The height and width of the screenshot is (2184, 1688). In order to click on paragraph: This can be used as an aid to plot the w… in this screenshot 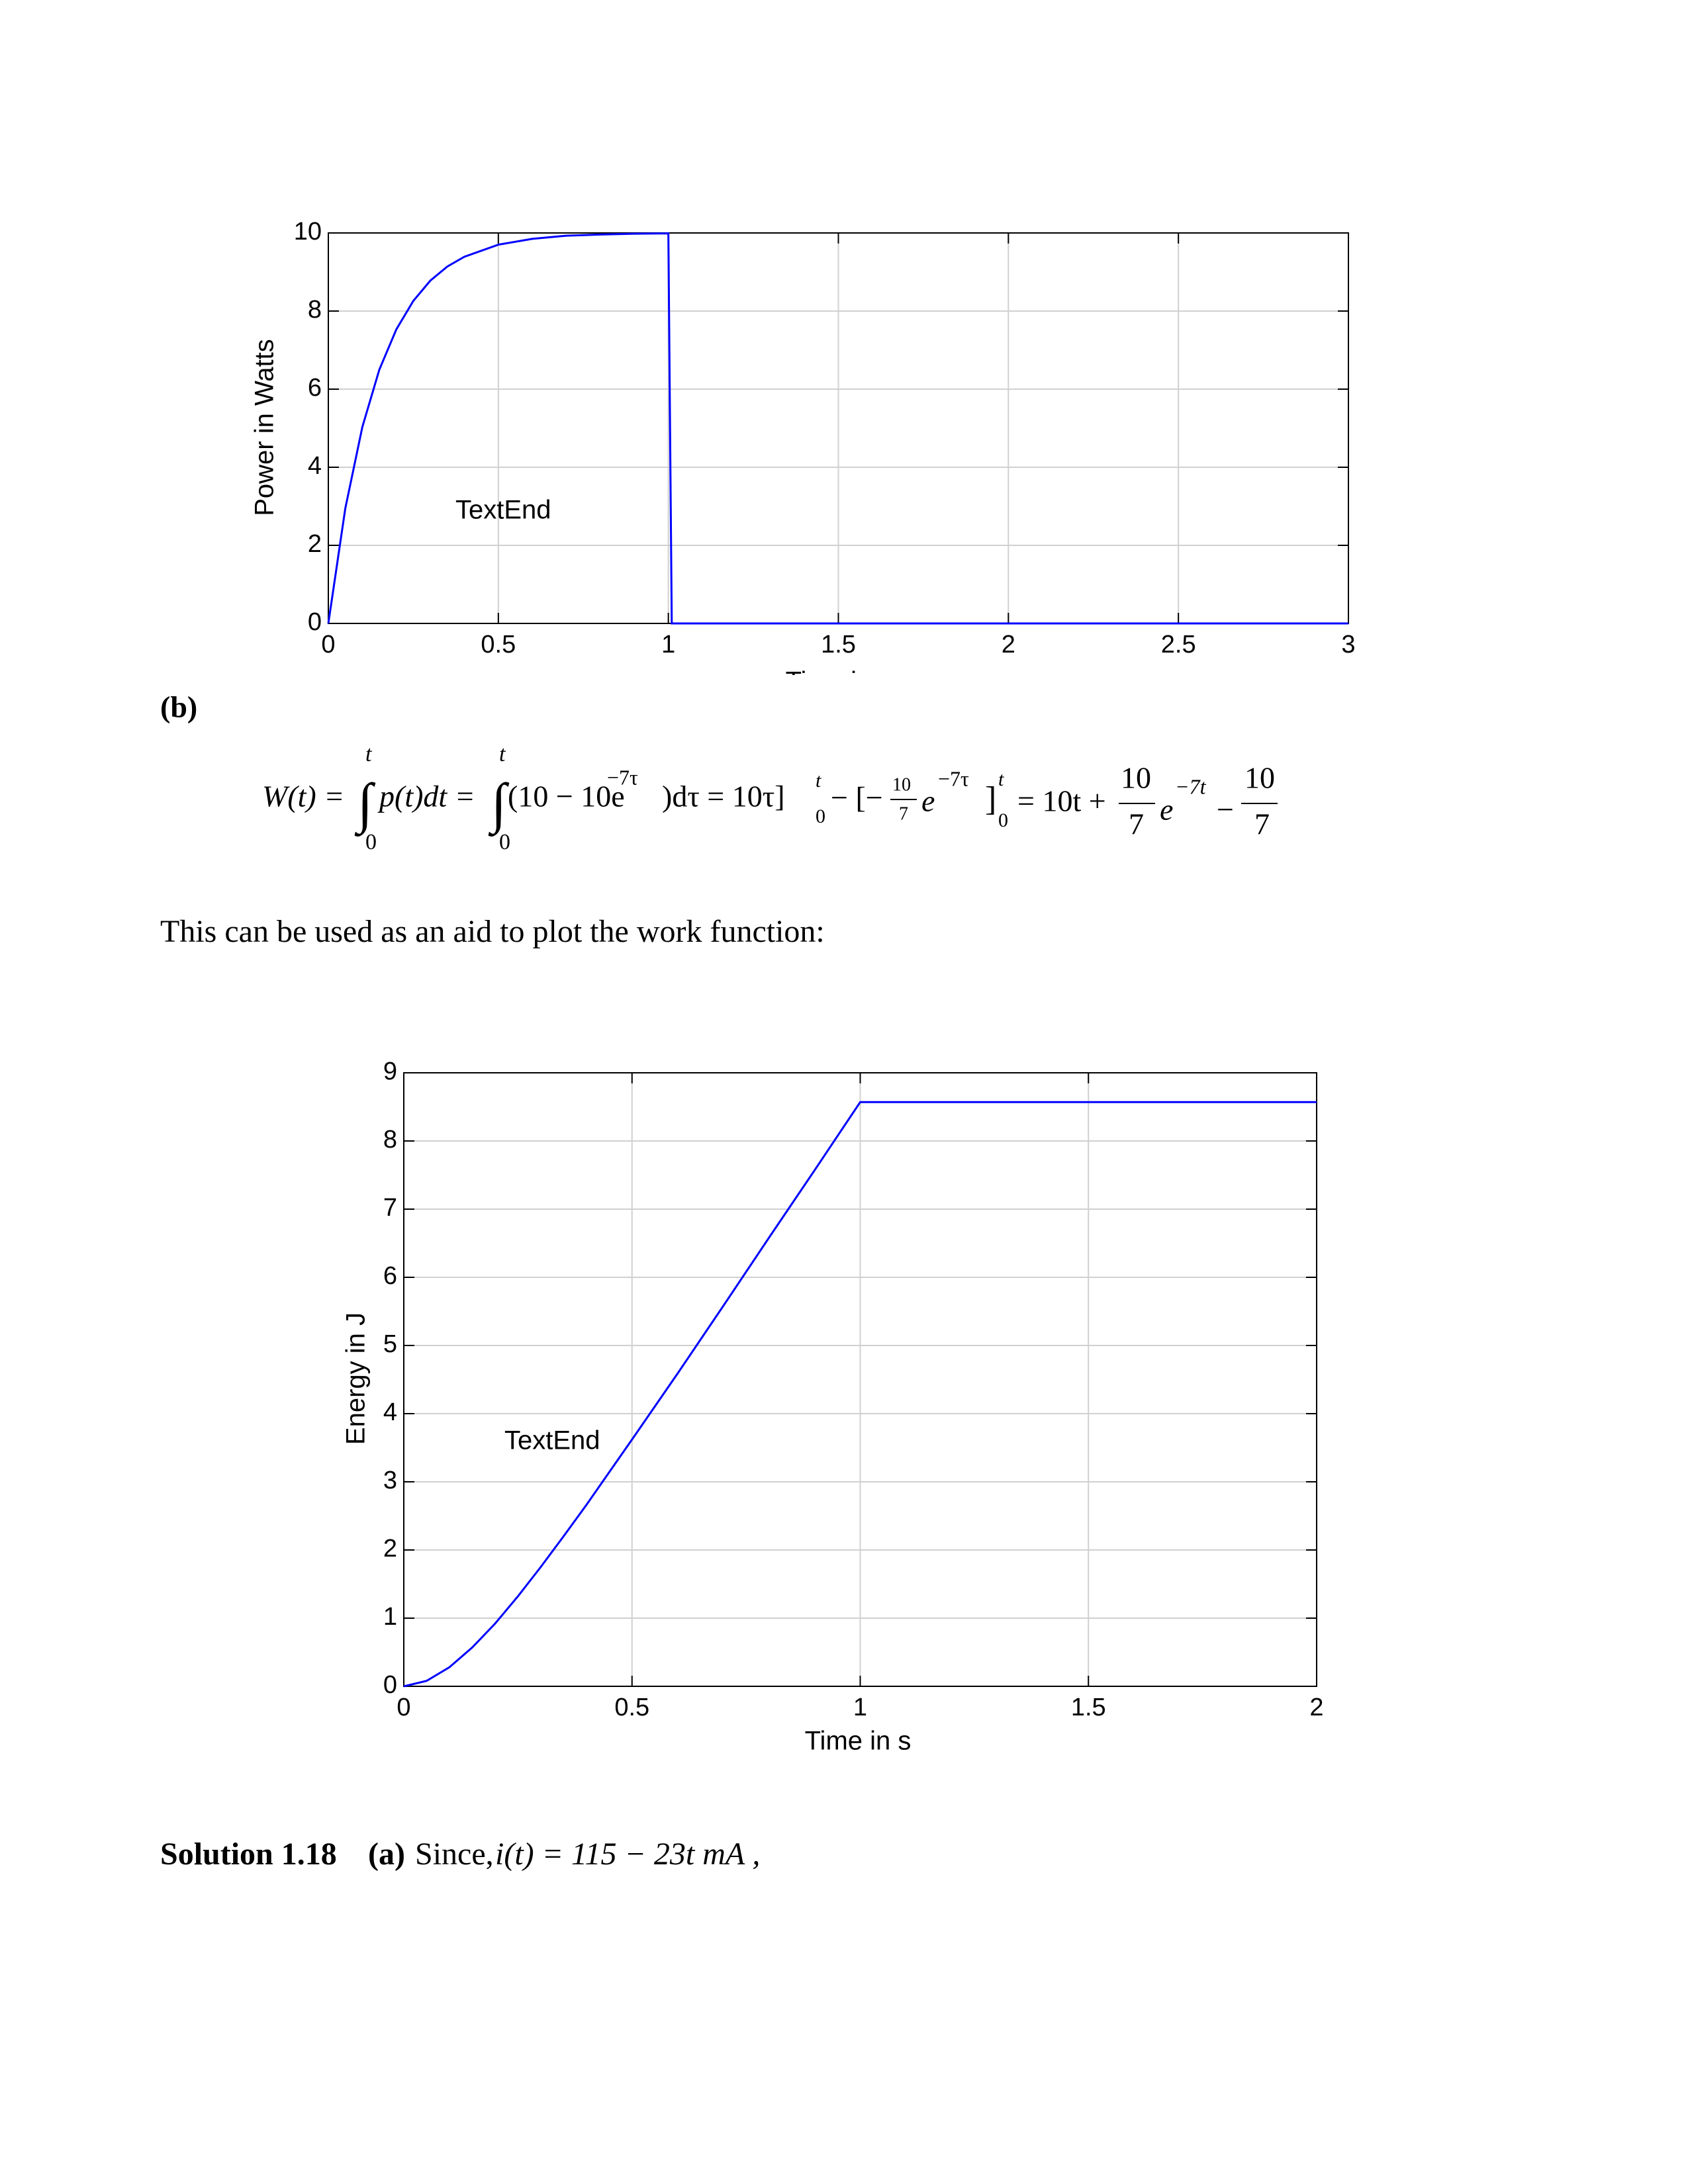, I will do `click(492, 931)`.